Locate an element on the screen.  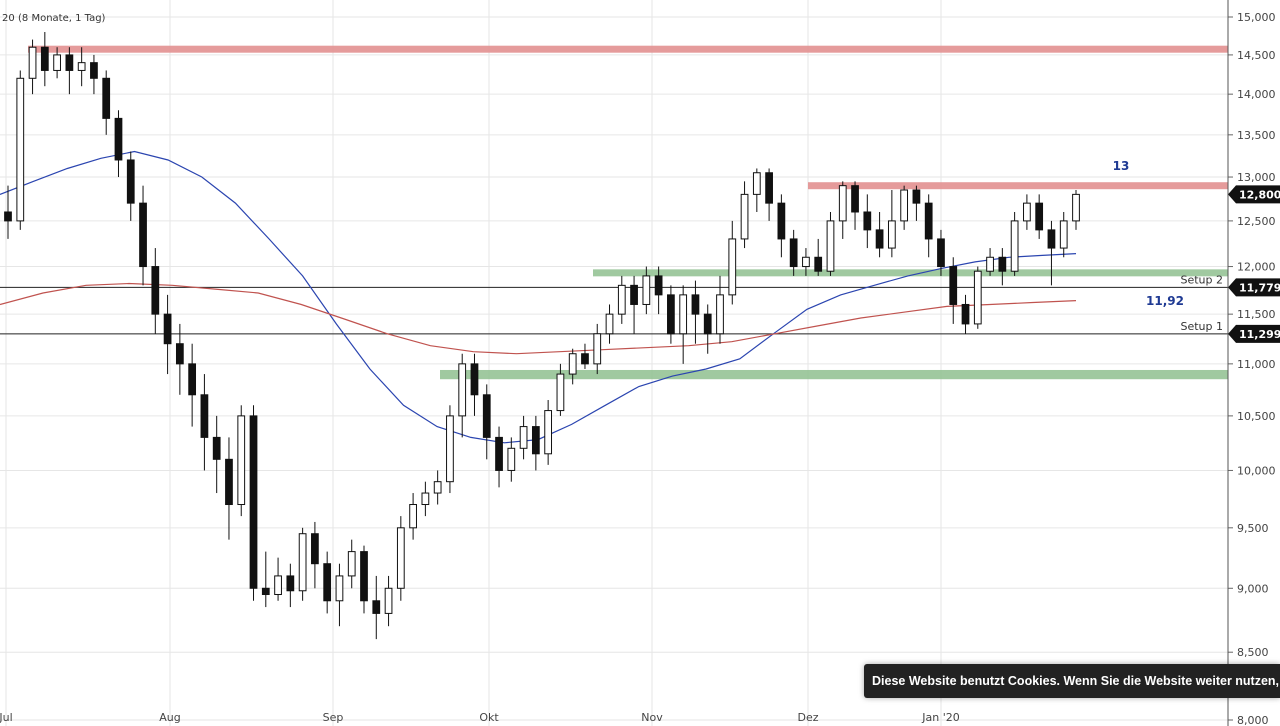
y-tick-label: 11,000 is located at coordinates (1256, 364).